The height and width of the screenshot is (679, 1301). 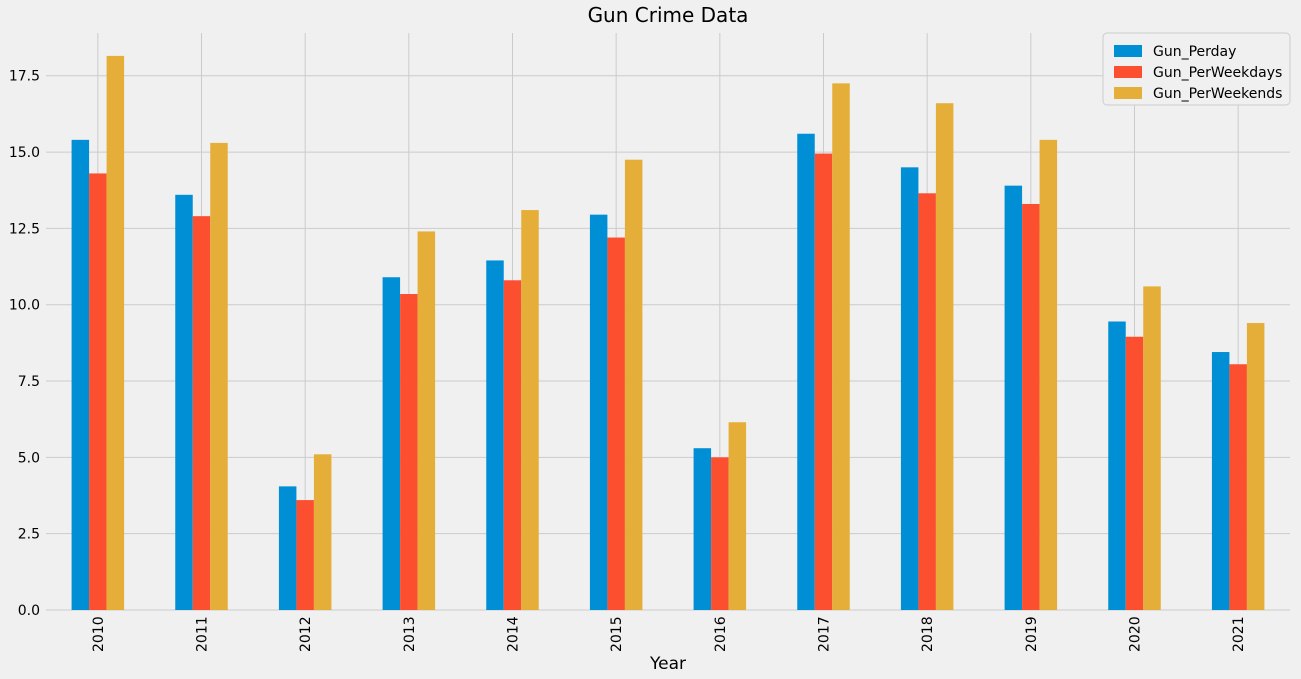 What do you see at coordinates (702, 529) in the screenshot?
I see `bar-gun-perday-2016` at bounding box center [702, 529].